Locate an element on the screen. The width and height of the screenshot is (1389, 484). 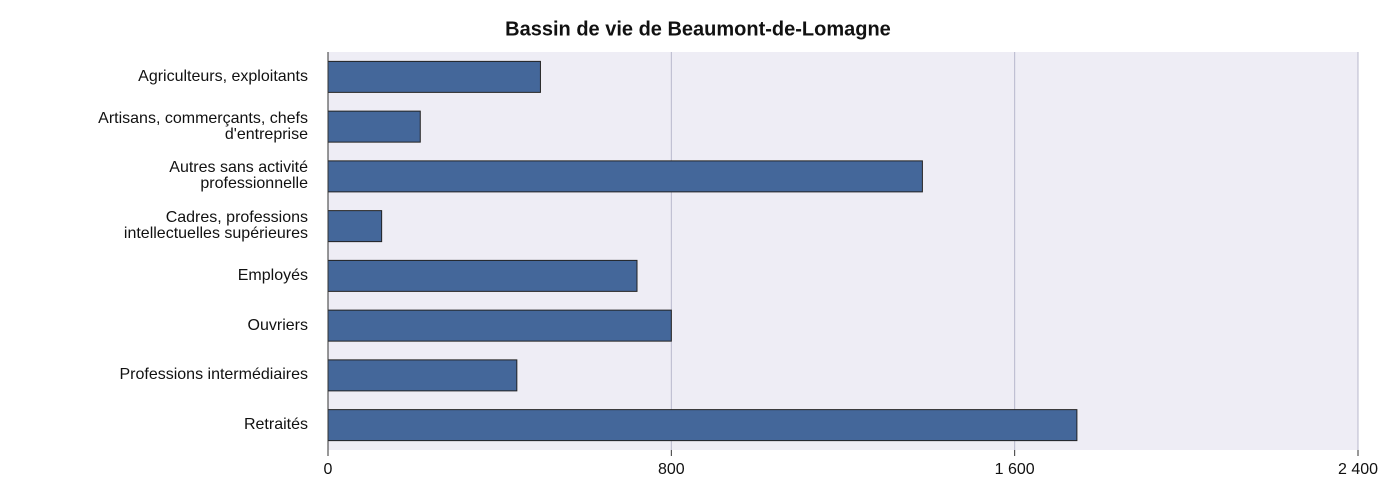
y-tick-label: Agriculteurs, exploitants is located at coordinates (223, 76).